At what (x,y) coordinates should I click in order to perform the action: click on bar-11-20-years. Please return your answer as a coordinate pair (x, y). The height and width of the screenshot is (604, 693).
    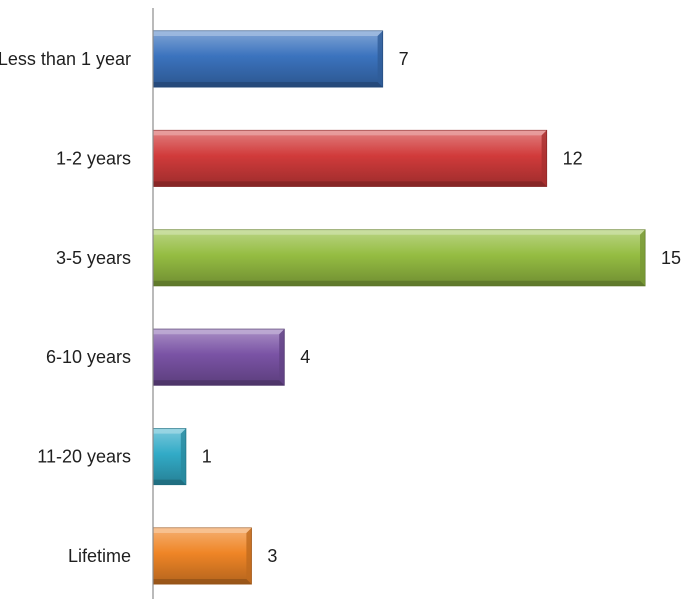
    Looking at the image, I should click on (169, 457).